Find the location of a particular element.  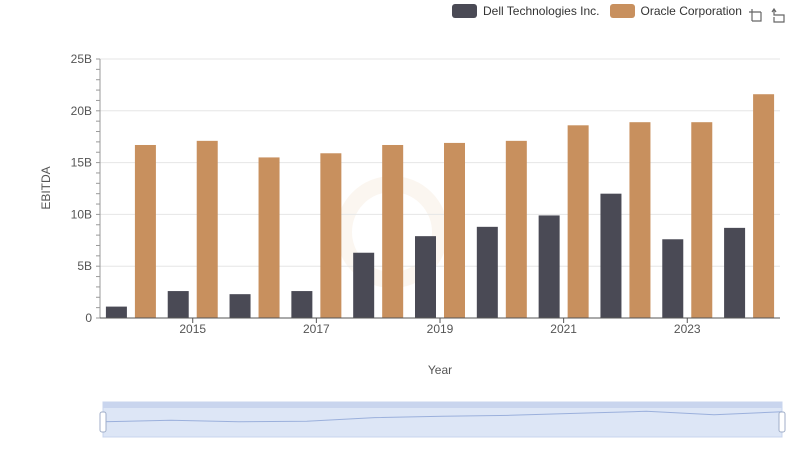

legend-swatch-oracle is located at coordinates (622, 11).